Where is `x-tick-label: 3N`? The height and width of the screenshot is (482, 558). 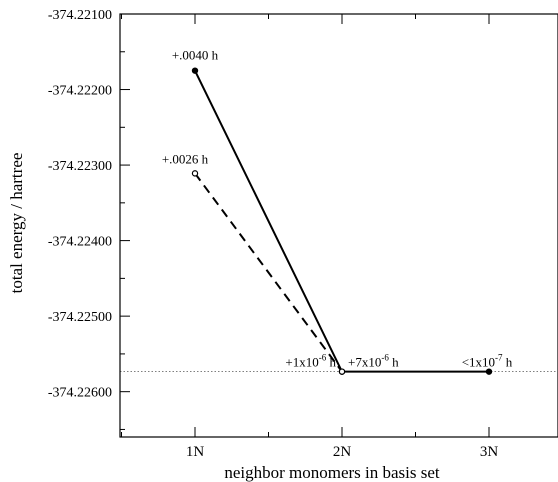
x-tick-label: 3N is located at coordinates (489, 452).